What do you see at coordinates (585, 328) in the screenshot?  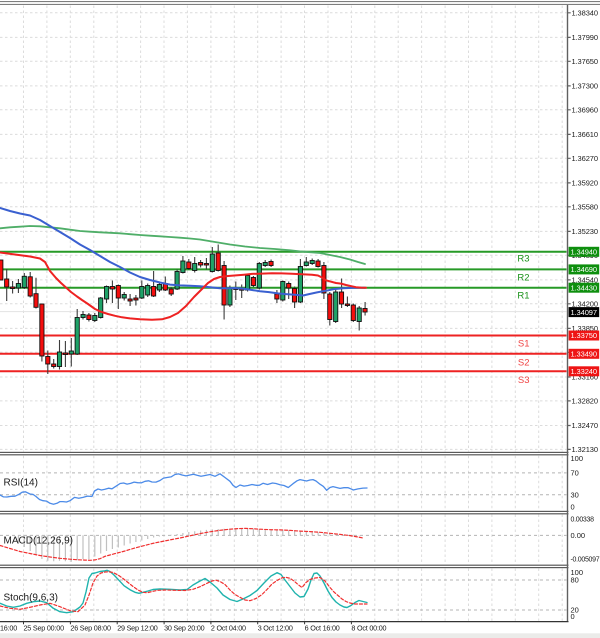 I see `svg-text: 1.33850` at bounding box center [585, 328].